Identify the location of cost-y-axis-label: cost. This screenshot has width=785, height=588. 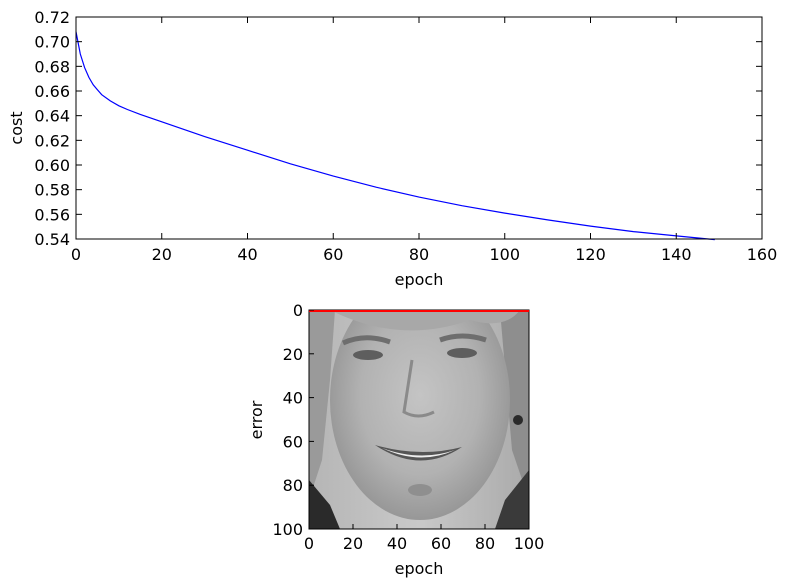
(16, 127).